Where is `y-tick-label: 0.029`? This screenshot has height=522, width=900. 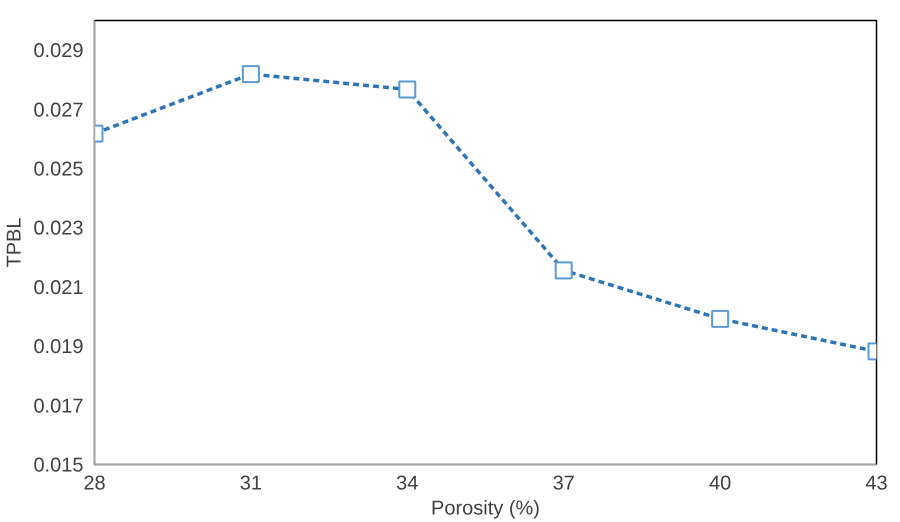
y-tick-label: 0.029 is located at coordinates (58, 51).